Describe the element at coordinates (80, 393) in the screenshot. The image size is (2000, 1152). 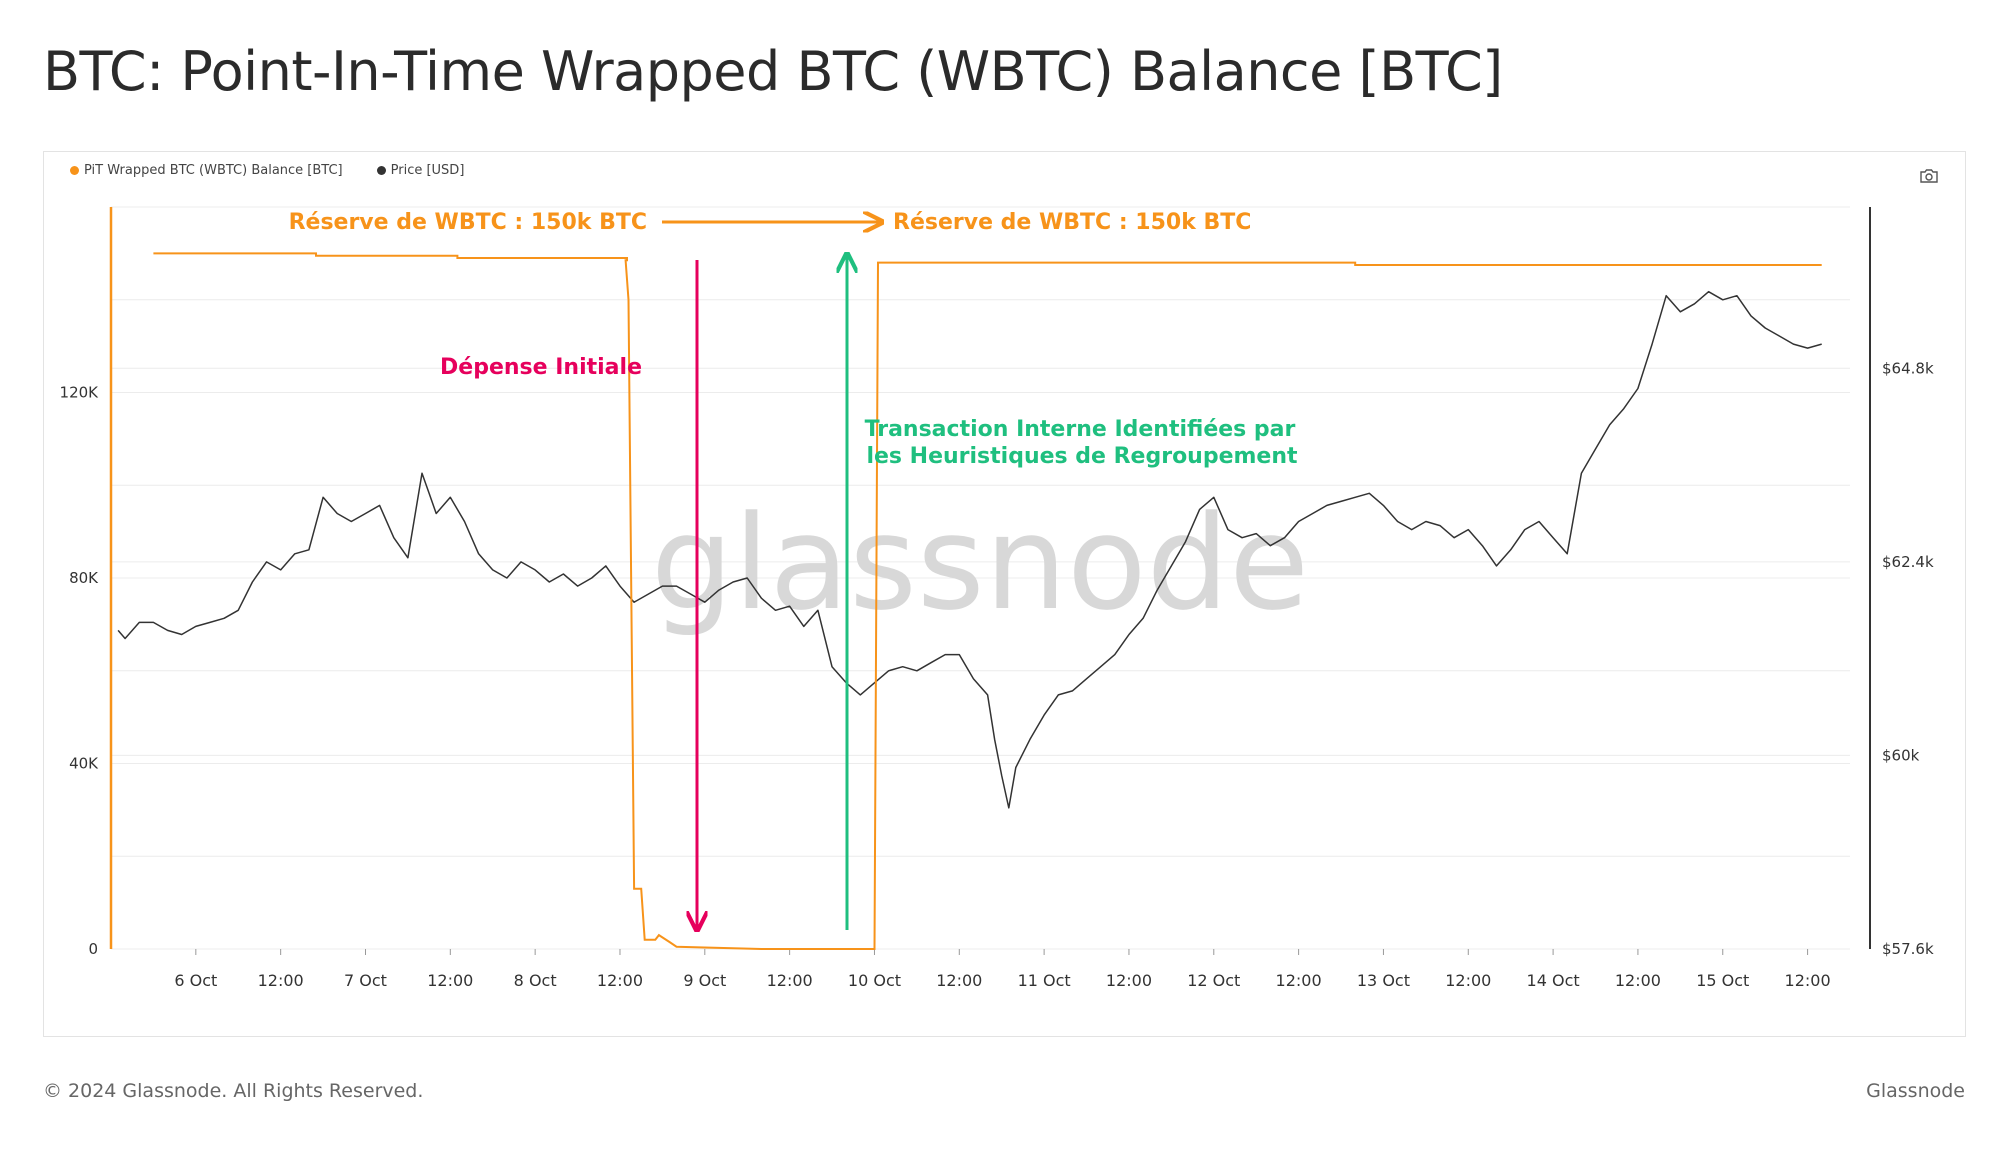
I see `y-left-tick-label: 120K` at that location.